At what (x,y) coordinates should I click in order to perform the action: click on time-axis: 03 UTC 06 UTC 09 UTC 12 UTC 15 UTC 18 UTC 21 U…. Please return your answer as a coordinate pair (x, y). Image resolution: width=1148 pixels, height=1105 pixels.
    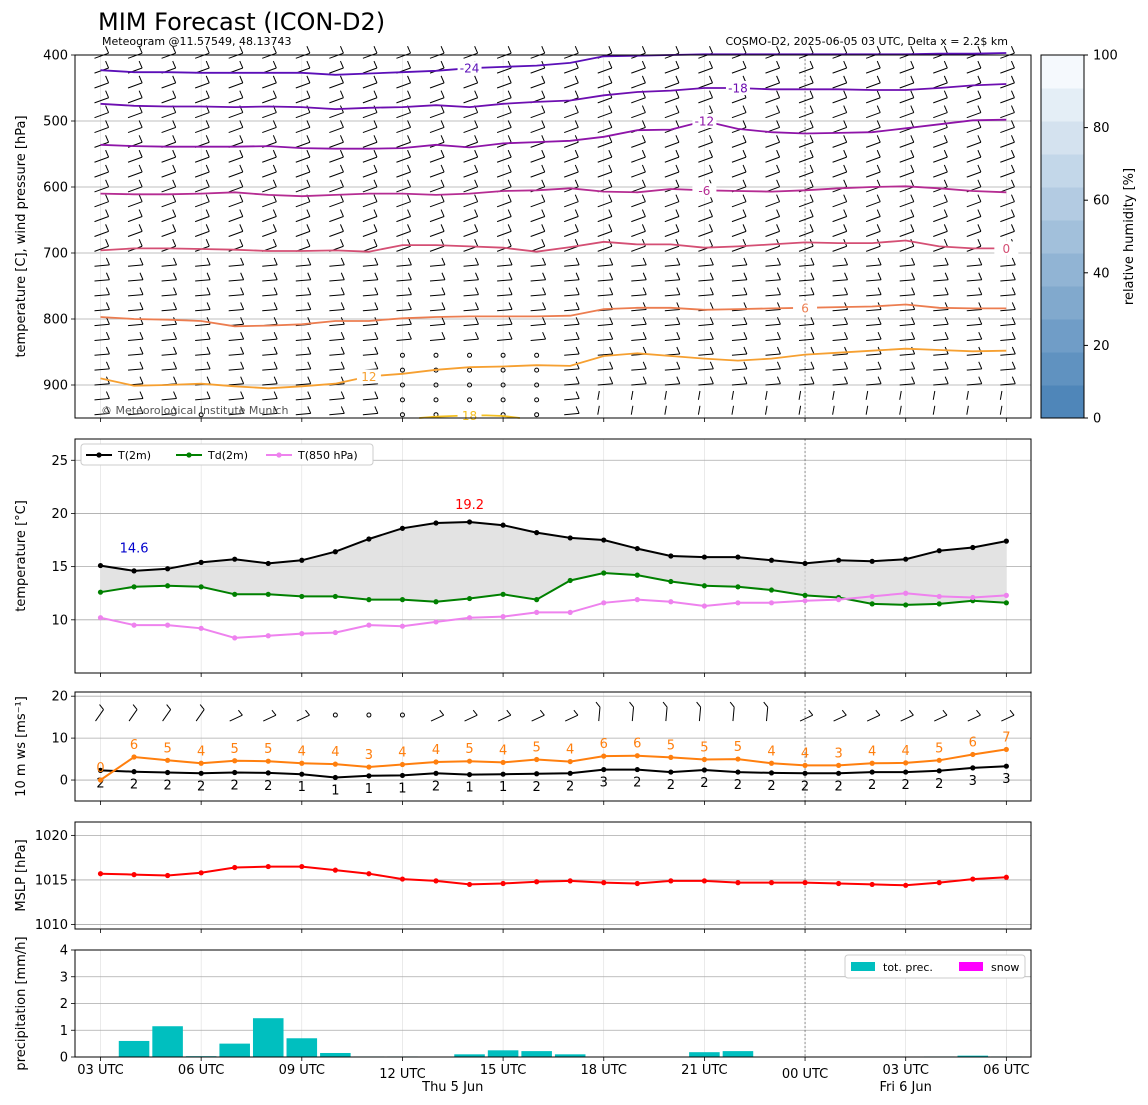
    Looking at the image, I should click on (553, 1079).